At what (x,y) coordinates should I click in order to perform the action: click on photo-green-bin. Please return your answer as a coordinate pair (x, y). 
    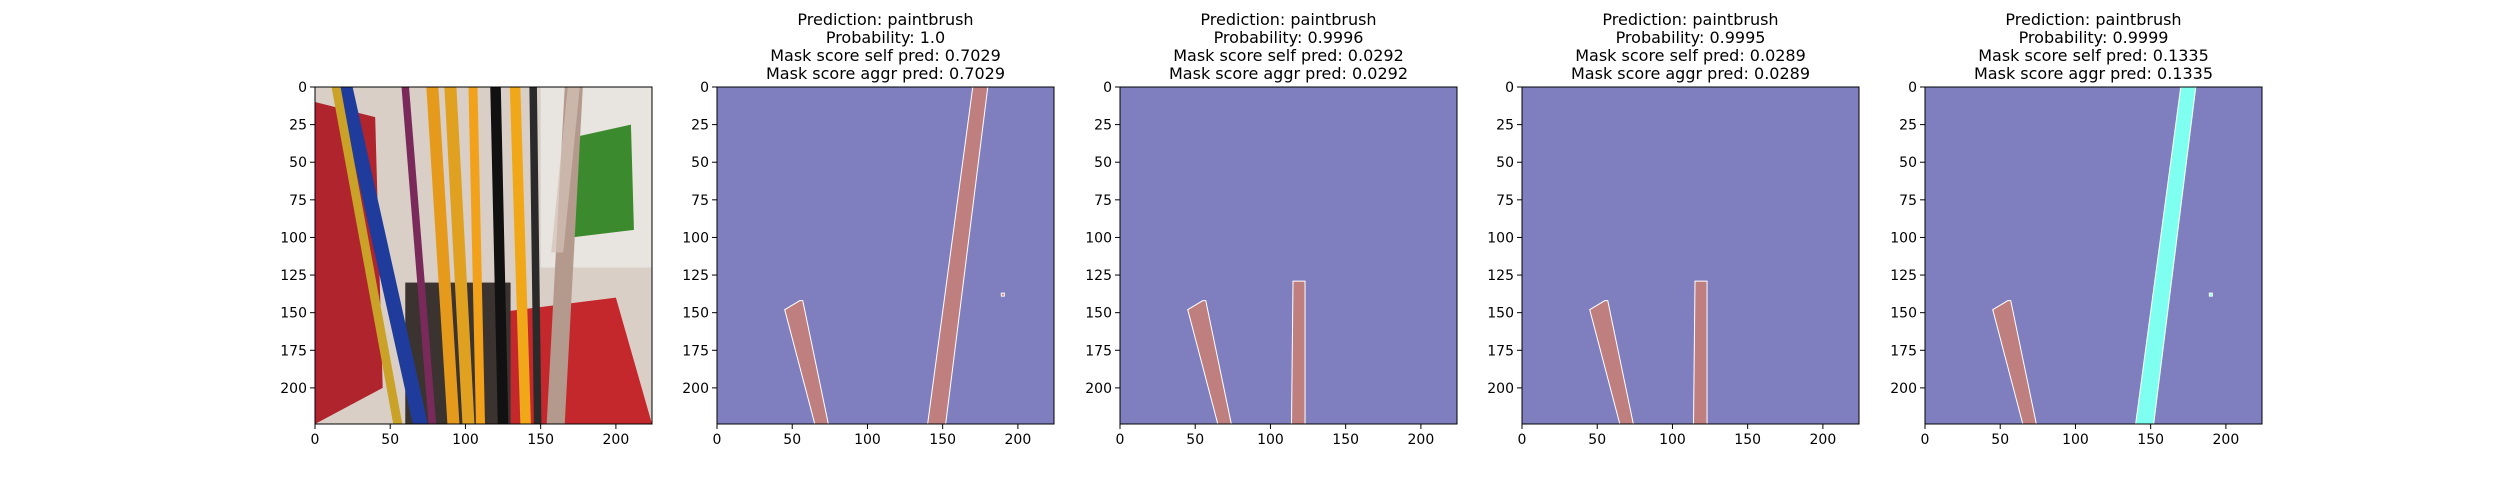
    Looking at the image, I should click on (598, 181).